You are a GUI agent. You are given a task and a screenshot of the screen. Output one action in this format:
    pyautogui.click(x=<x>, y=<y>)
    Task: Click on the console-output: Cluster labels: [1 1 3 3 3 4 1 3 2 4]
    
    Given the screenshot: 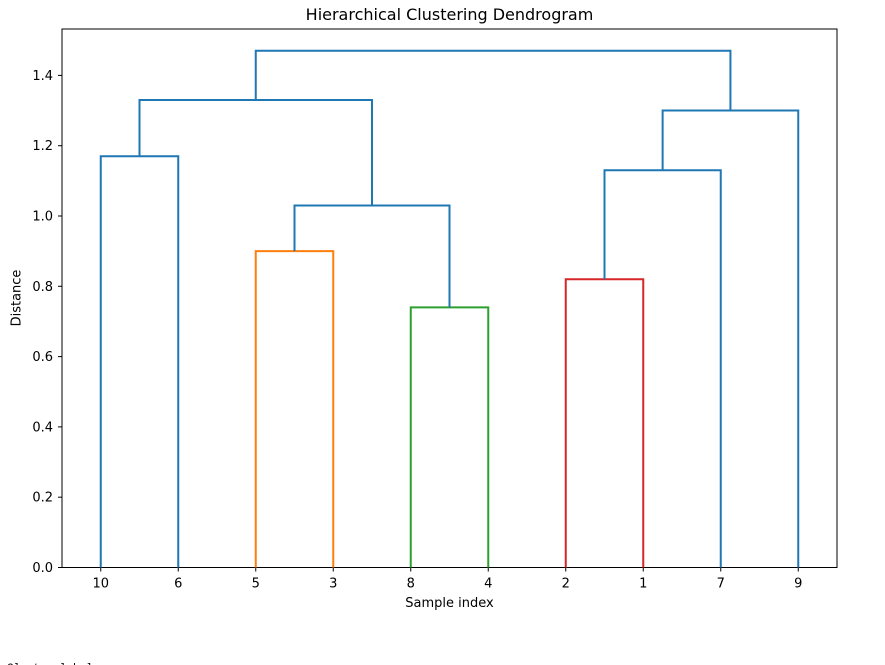 What is the action you would take?
    pyautogui.click(x=76, y=644)
    